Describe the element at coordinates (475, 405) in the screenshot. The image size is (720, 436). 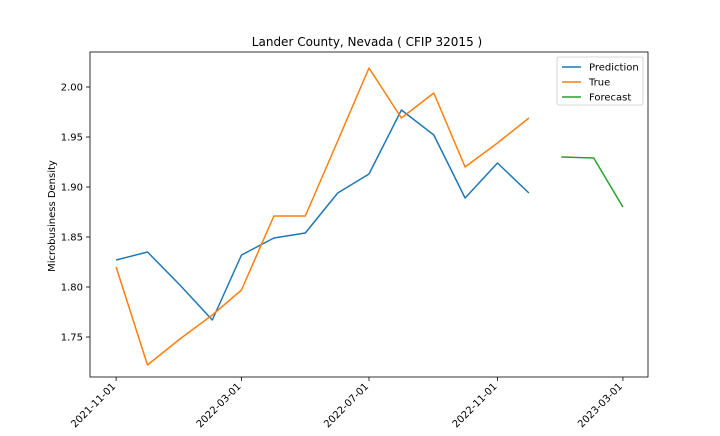
I see `x-tick-label: 2022-11-01` at that location.